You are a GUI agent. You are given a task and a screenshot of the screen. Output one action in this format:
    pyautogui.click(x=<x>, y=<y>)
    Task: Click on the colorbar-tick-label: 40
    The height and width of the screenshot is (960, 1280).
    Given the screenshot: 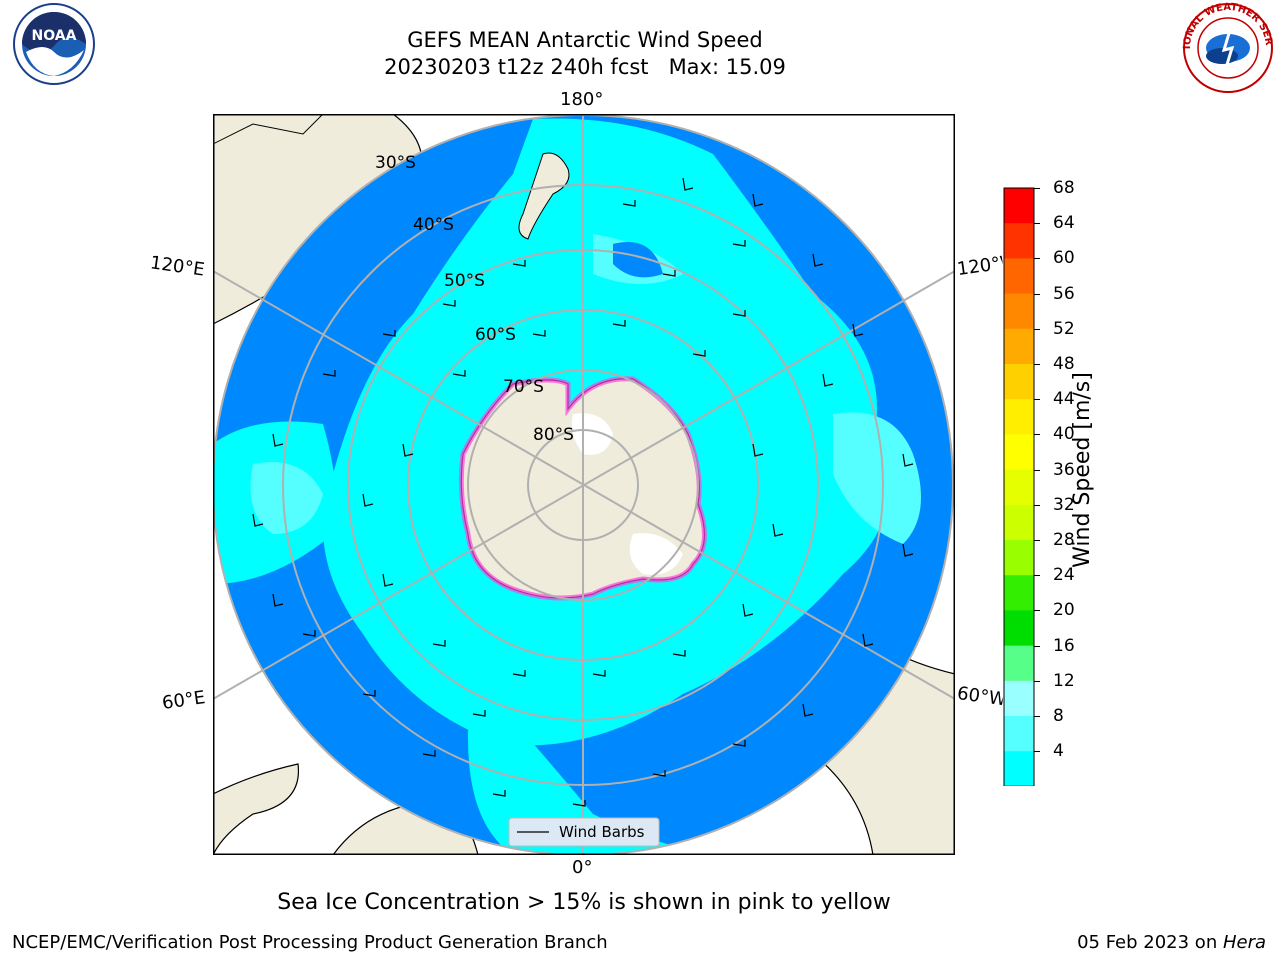 What is the action you would take?
    pyautogui.click(x=1064, y=434)
    